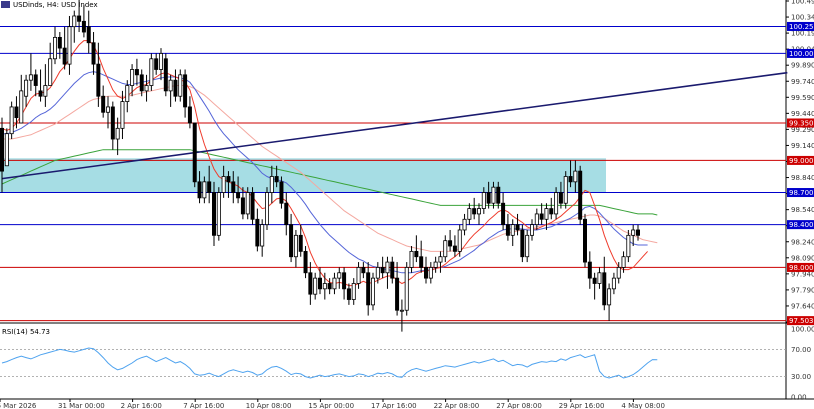  Describe the element at coordinates (799, 398) in the screenshot. I see `rsi-tick-label: 0.00` at that location.